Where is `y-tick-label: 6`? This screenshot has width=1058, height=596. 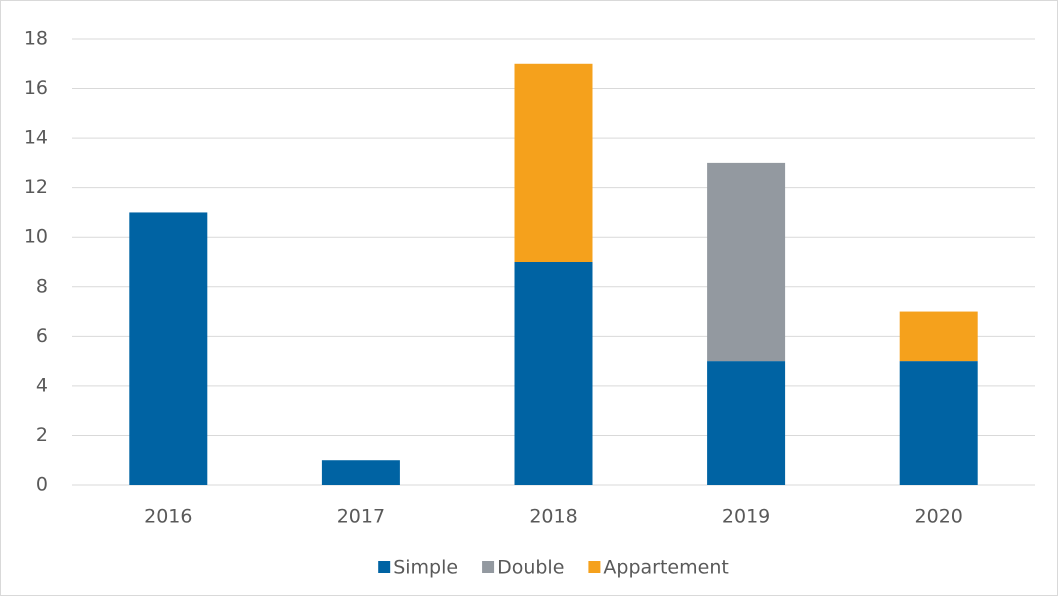
y-tick-label: 6 is located at coordinates (42, 336).